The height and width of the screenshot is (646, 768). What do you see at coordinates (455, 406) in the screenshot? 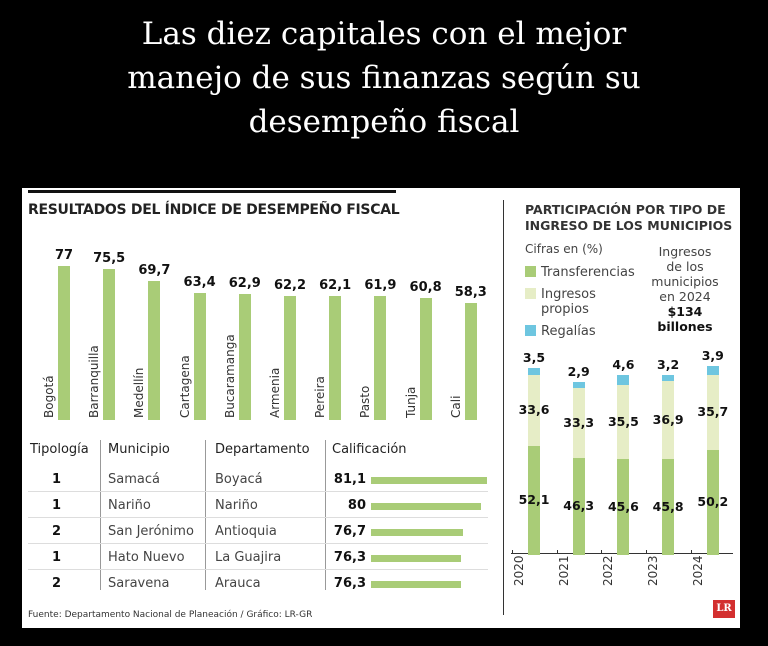
I see `category-label: Cali` at bounding box center [455, 406].